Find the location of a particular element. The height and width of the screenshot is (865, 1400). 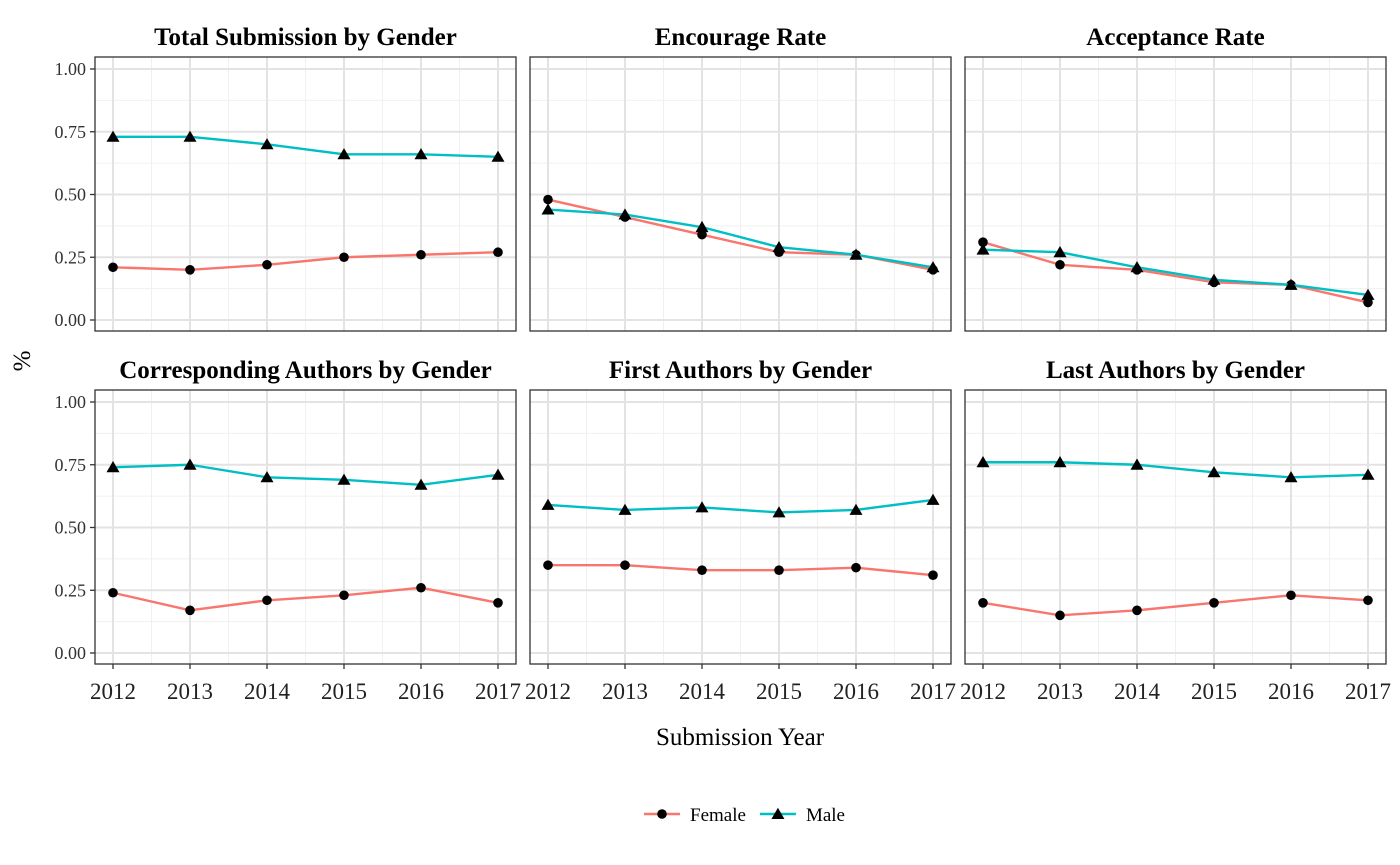

panel-title: Corresponding Authors by Gender is located at coordinates (305, 370).